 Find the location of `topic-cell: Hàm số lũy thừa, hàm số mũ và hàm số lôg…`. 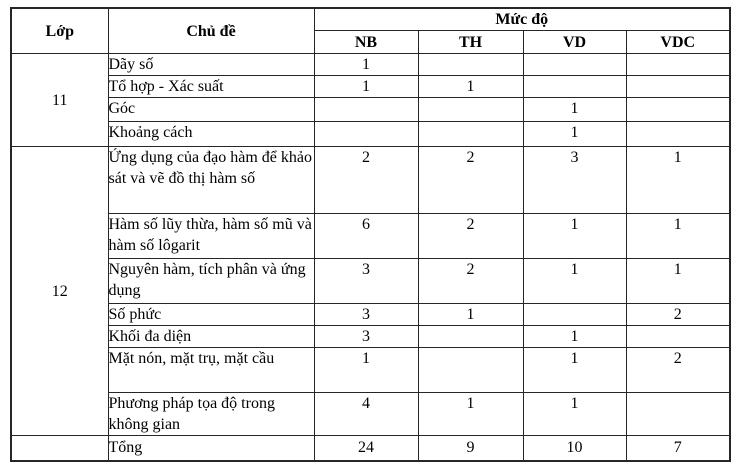

topic-cell: Hàm số lũy thừa, hàm số mũ và hàm số lôg… is located at coordinates (211, 236).